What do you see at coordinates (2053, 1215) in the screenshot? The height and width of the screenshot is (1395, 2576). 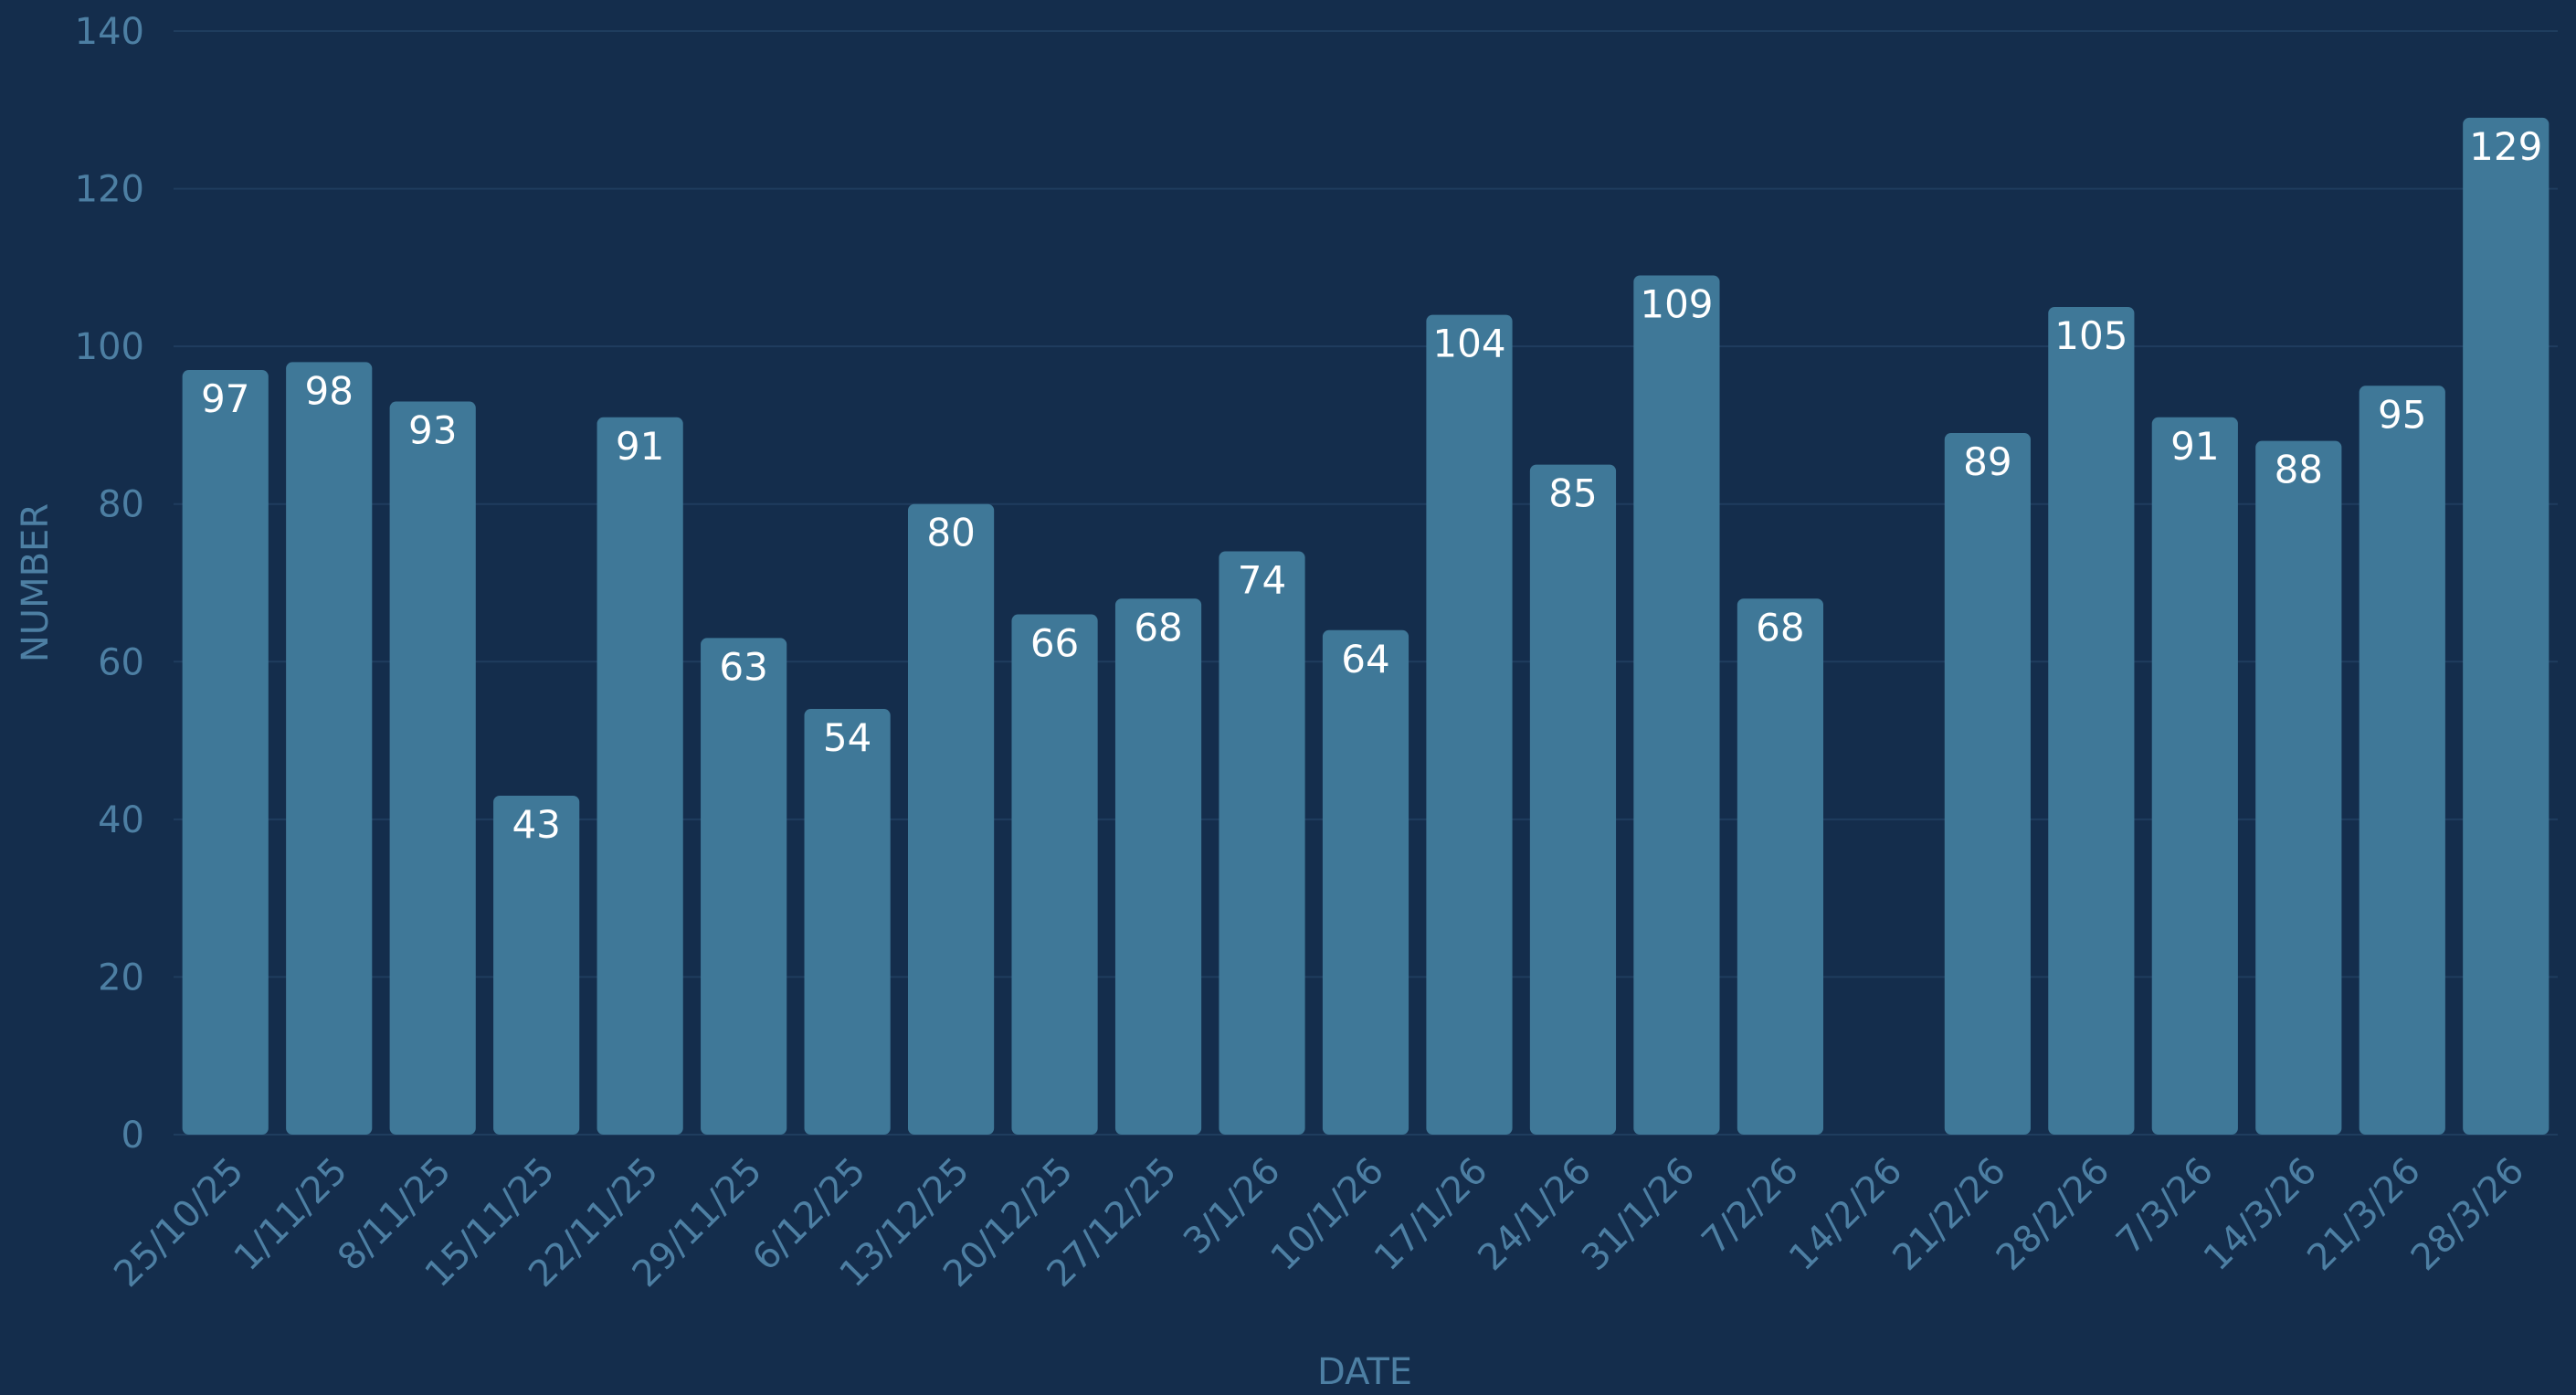 I see `x-tick-label: 28/2/26` at bounding box center [2053, 1215].